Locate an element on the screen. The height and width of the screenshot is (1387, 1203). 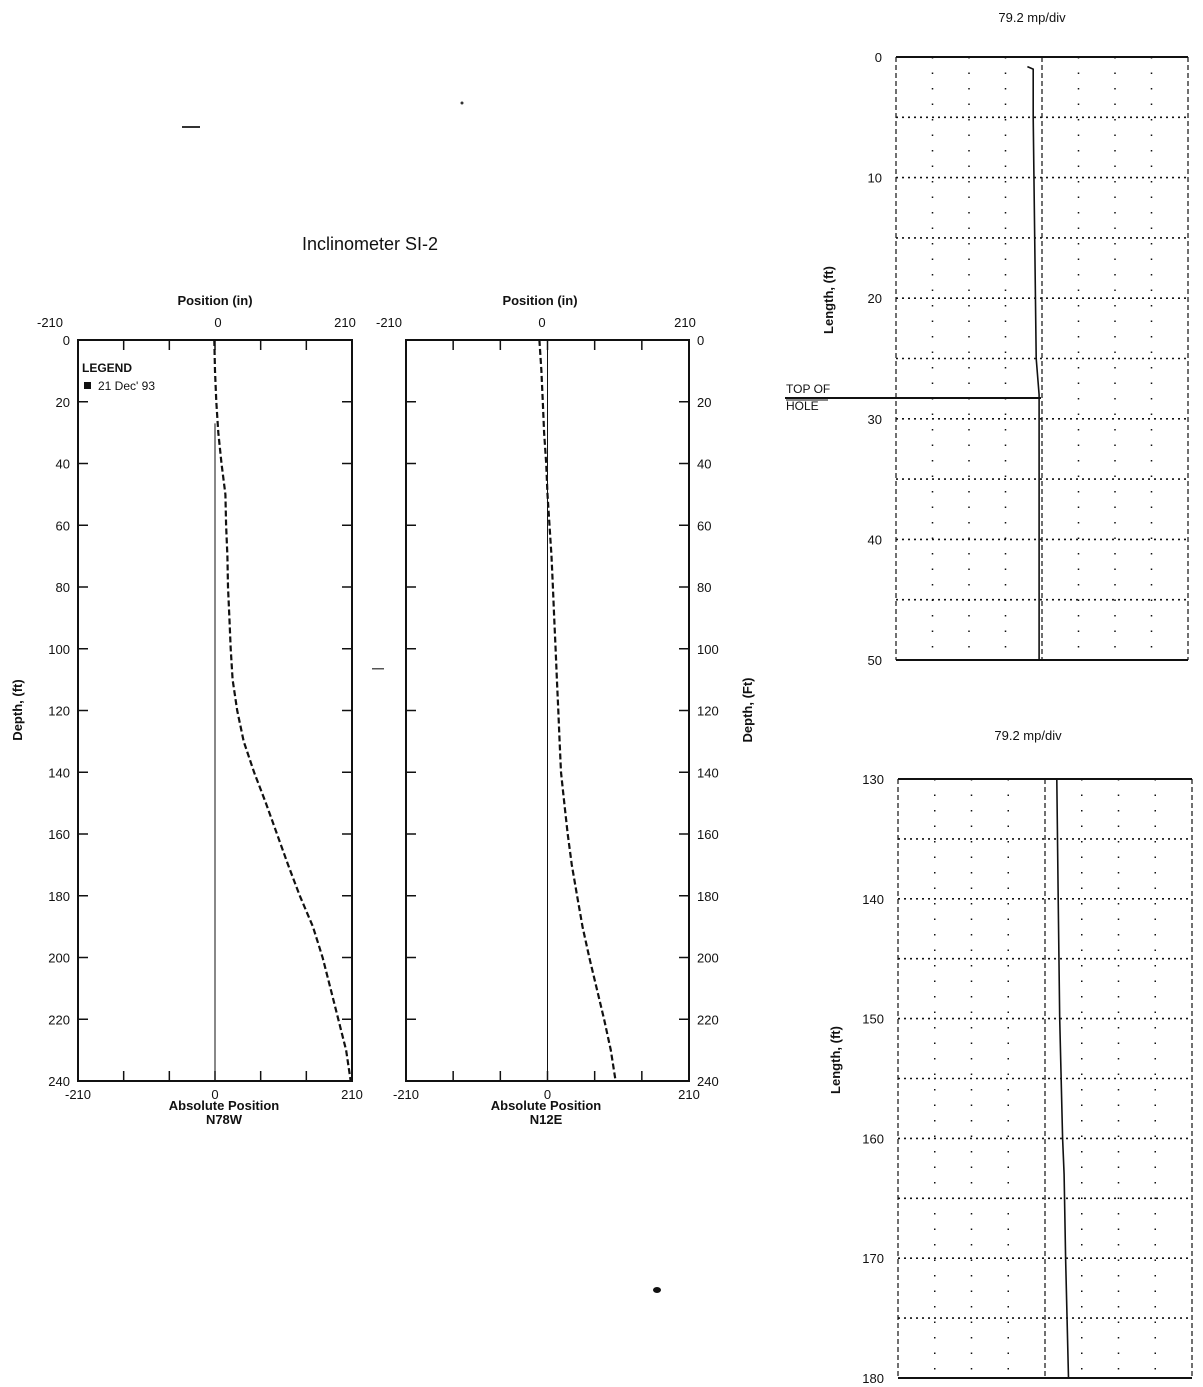
mid-ytick-label: 160 is located at coordinates (708, 834).